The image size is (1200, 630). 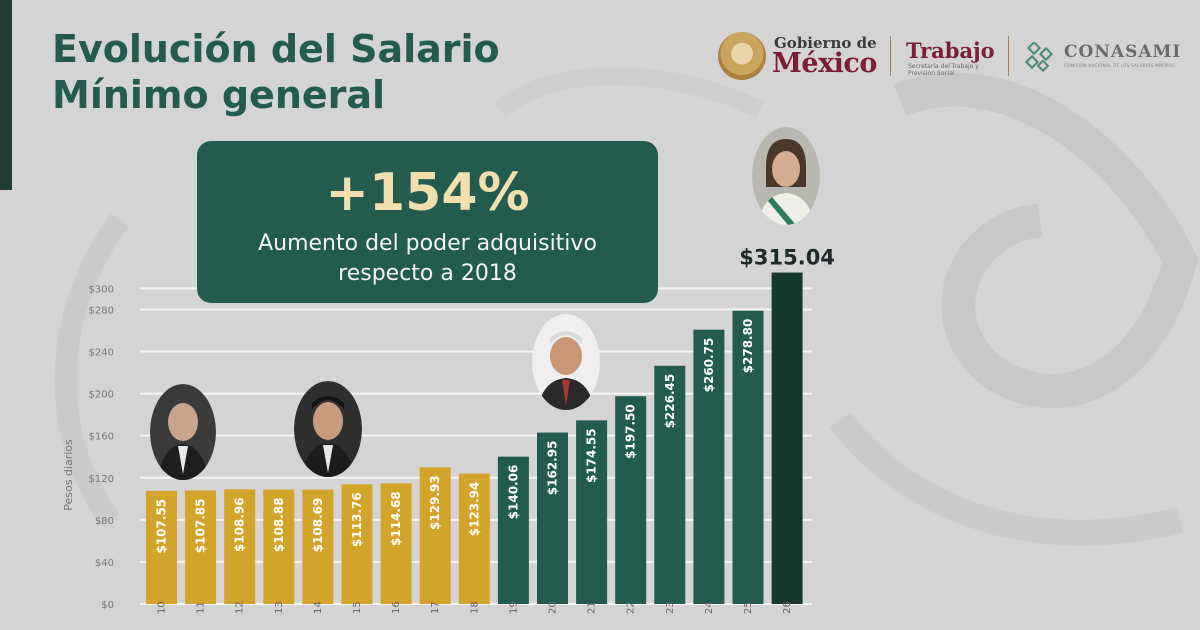 What do you see at coordinates (474, 509) in the screenshot?
I see `bar-value-label: $123.94` at bounding box center [474, 509].